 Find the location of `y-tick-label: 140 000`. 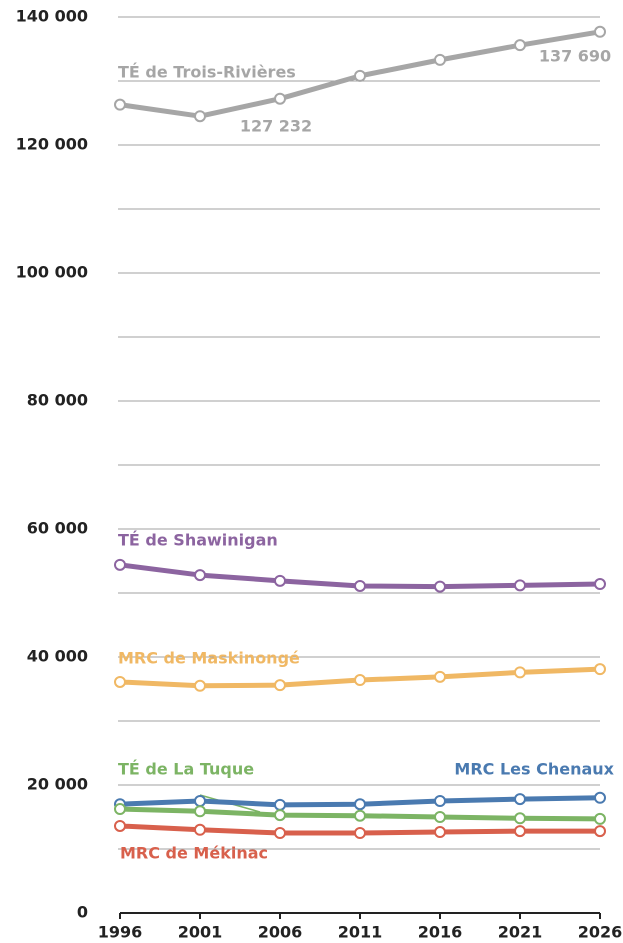

y-tick-label: 140 000 is located at coordinates (52, 16).